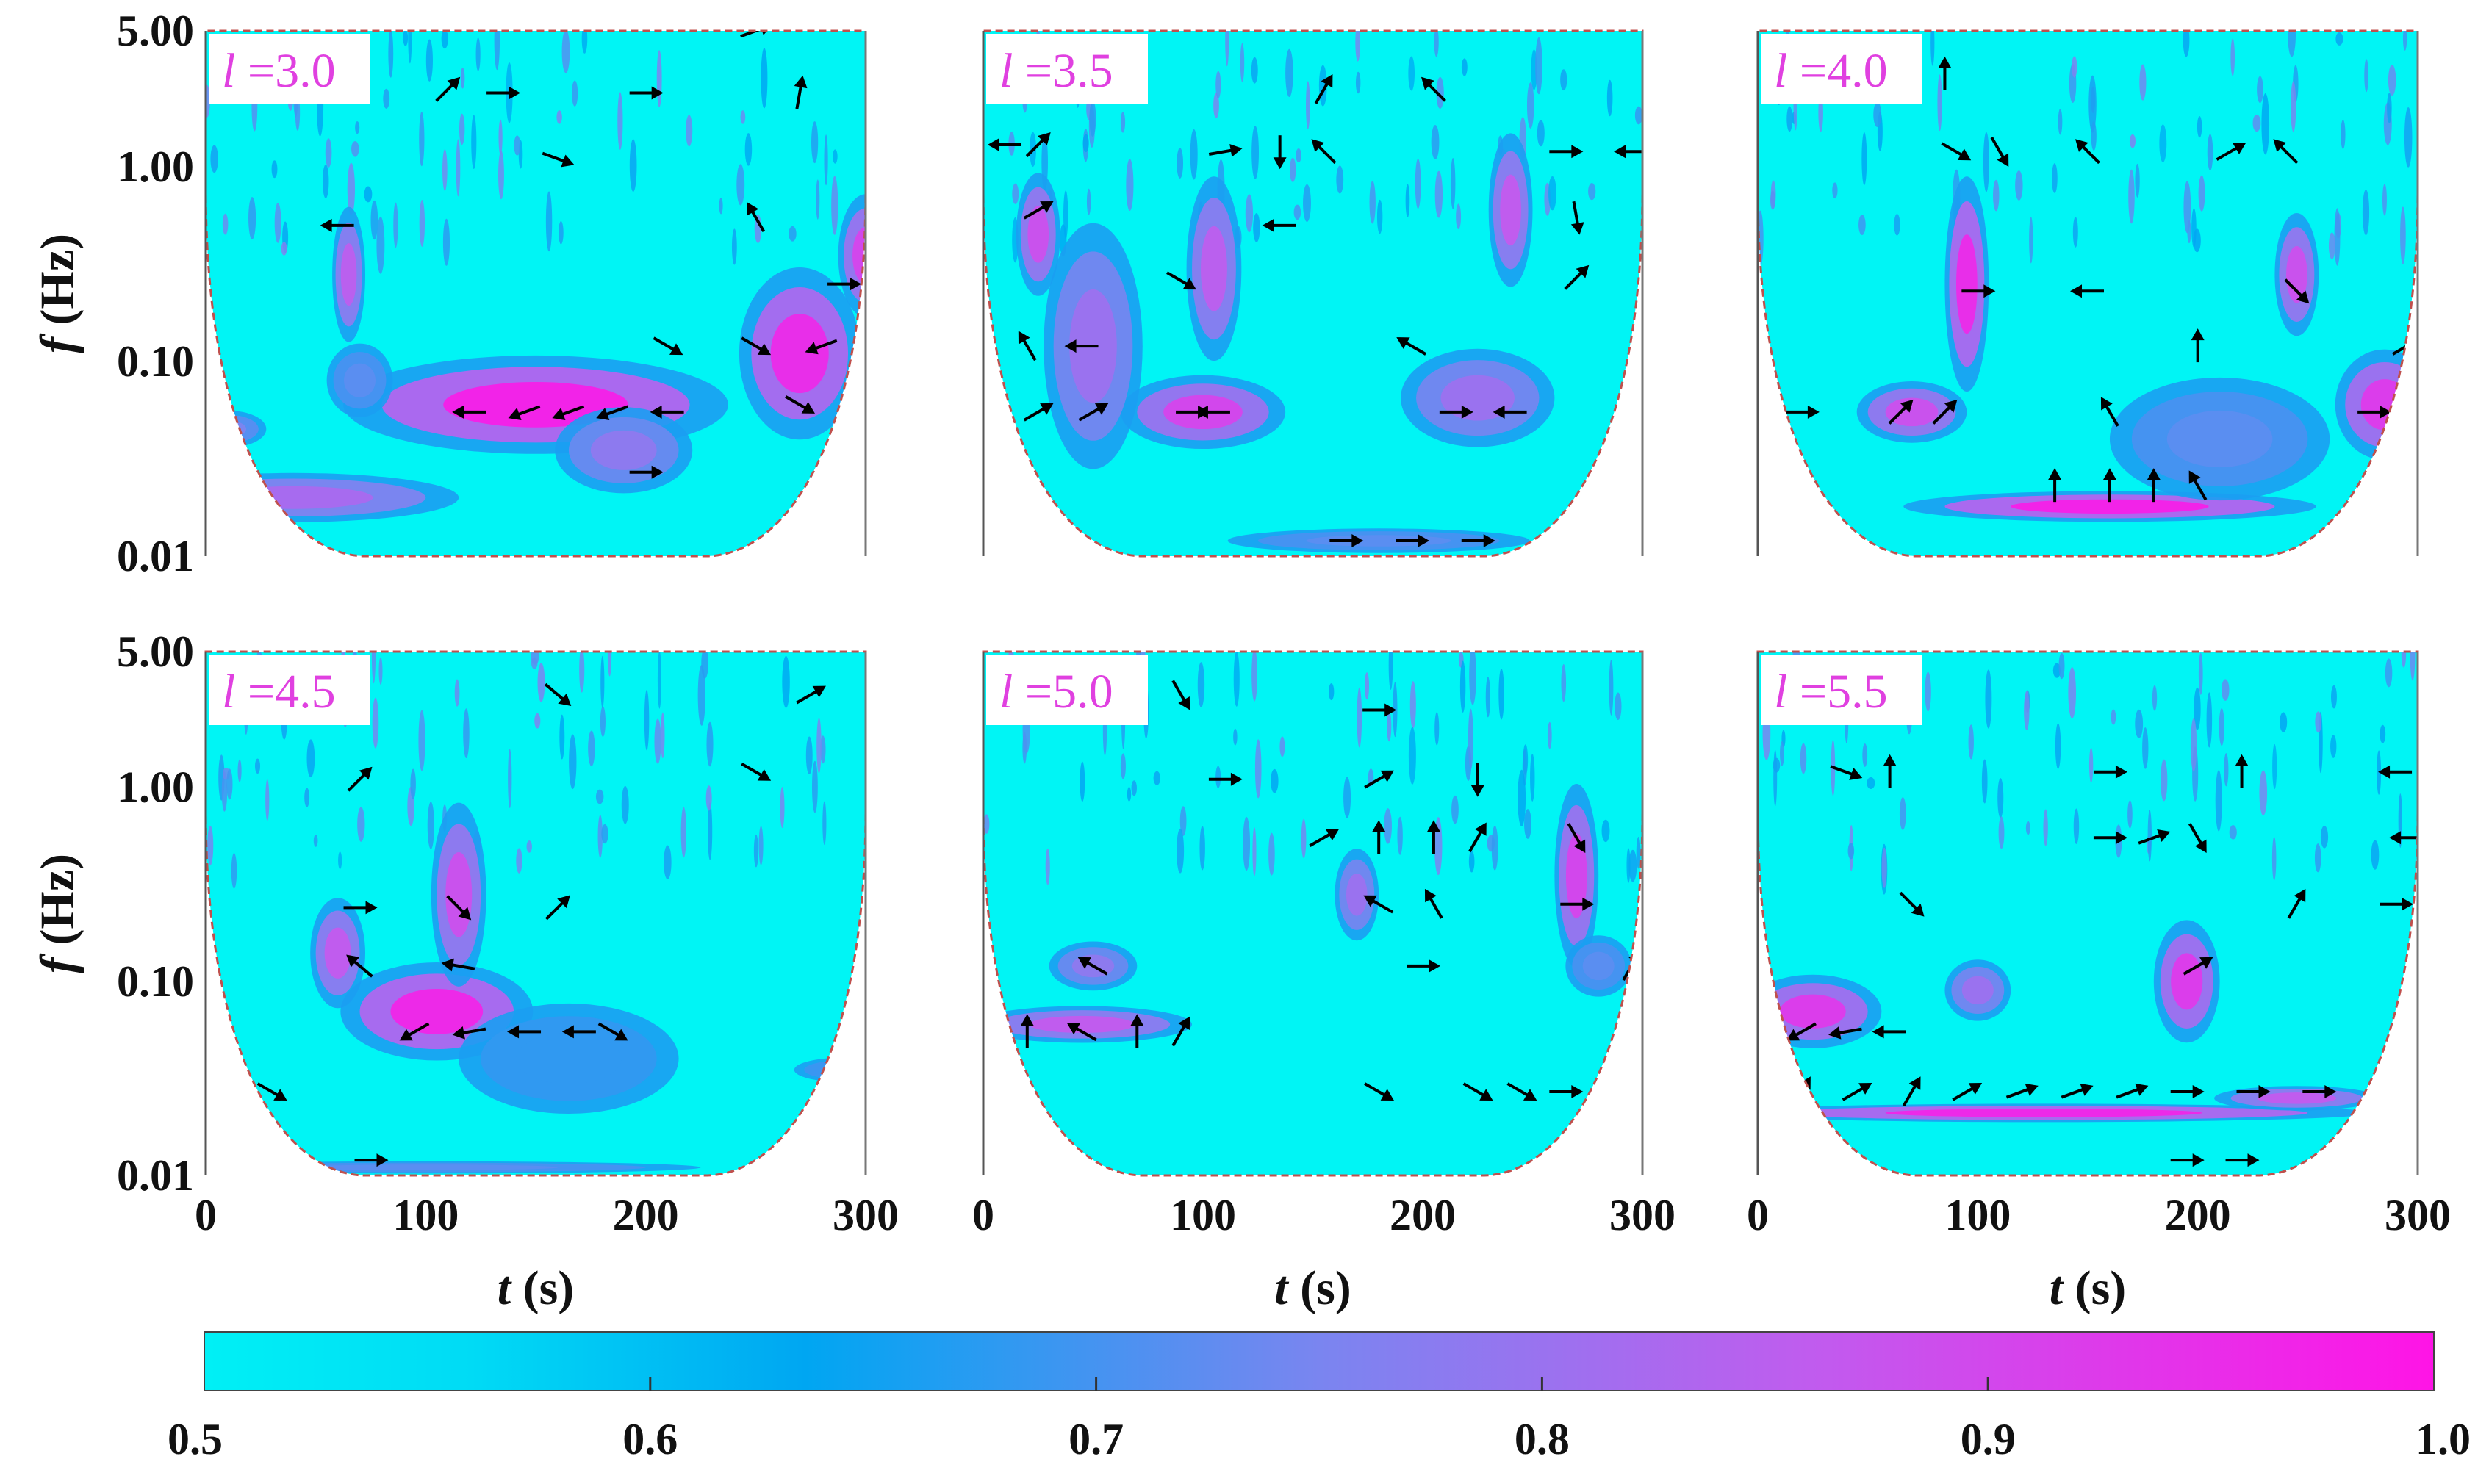 Image resolution: width=2489 pixels, height=1484 pixels. I want to click on scalogram-content, so click(1312, 913).